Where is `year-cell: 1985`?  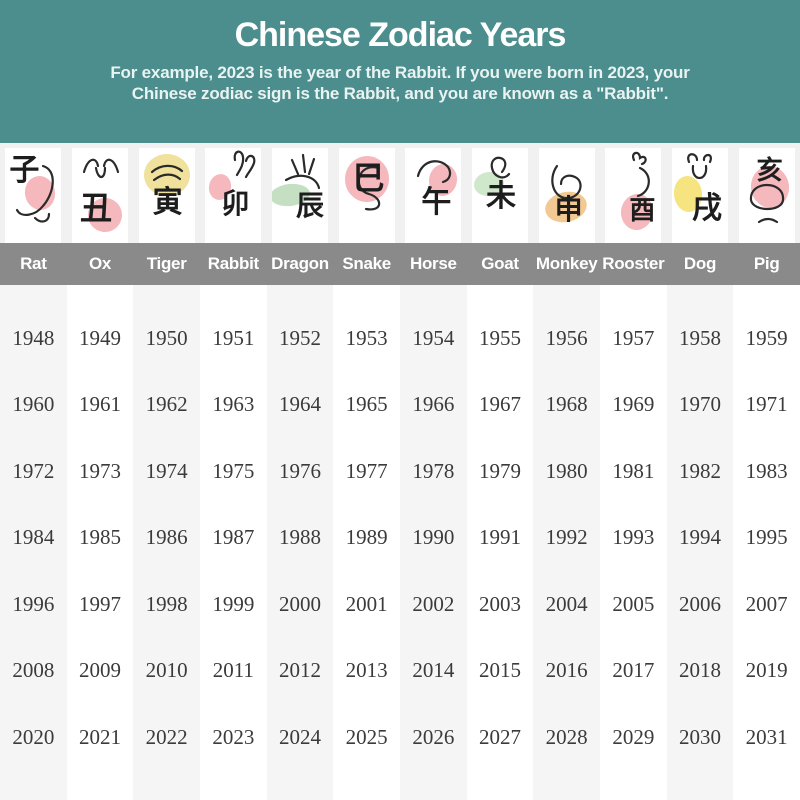 year-cell: 1985 is located at coordinates (99, 537).